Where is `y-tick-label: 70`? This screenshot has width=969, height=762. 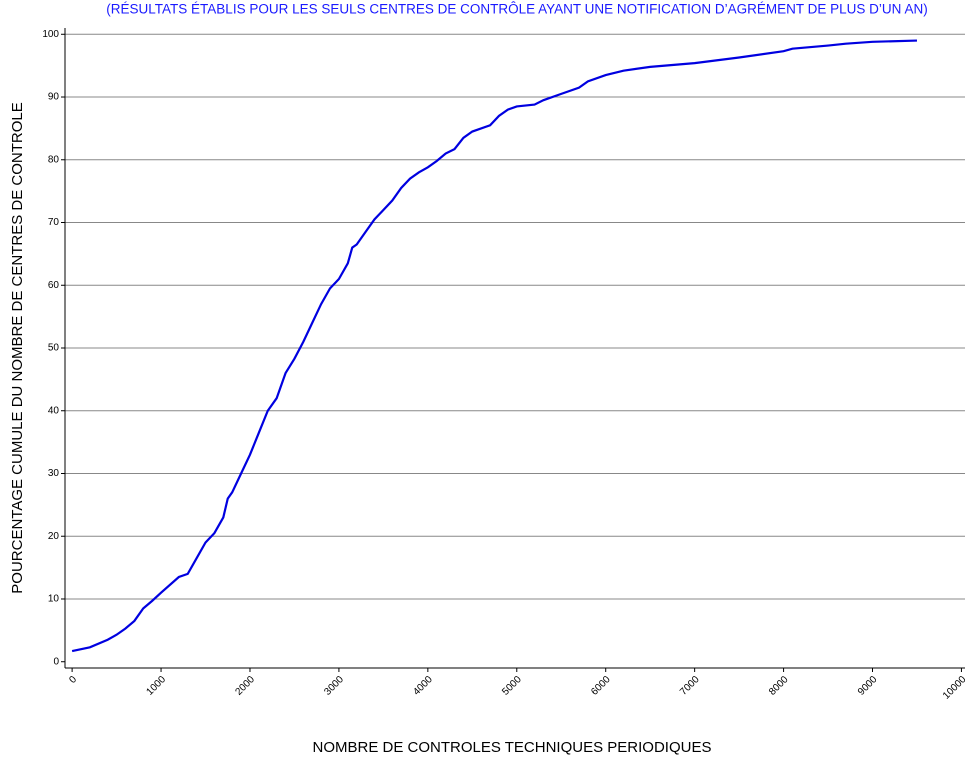
y-tick-label: 70 is located at coordinates (54, 222).